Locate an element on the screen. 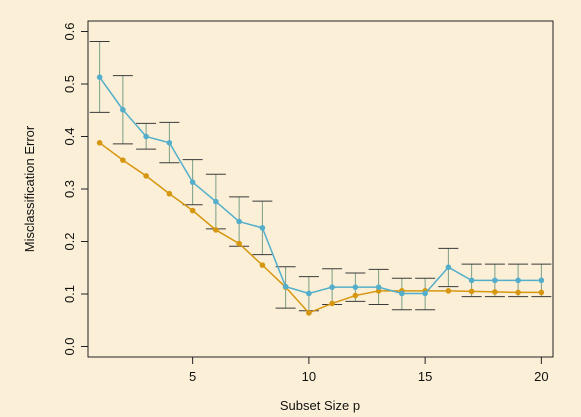 This screenshot has height=417, width=581. y-tick-label: 0.1 is located at coordinates (69, 294).